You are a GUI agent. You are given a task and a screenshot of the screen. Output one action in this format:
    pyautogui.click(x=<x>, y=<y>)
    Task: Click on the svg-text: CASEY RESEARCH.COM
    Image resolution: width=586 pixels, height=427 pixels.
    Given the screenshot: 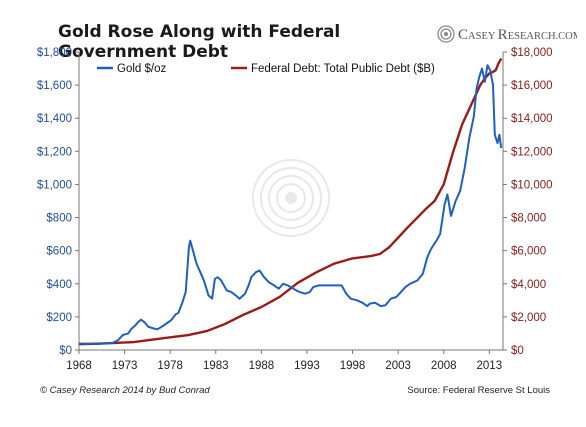 What is the action you would take?
    pyautogui.click(x=517, y=35)
    